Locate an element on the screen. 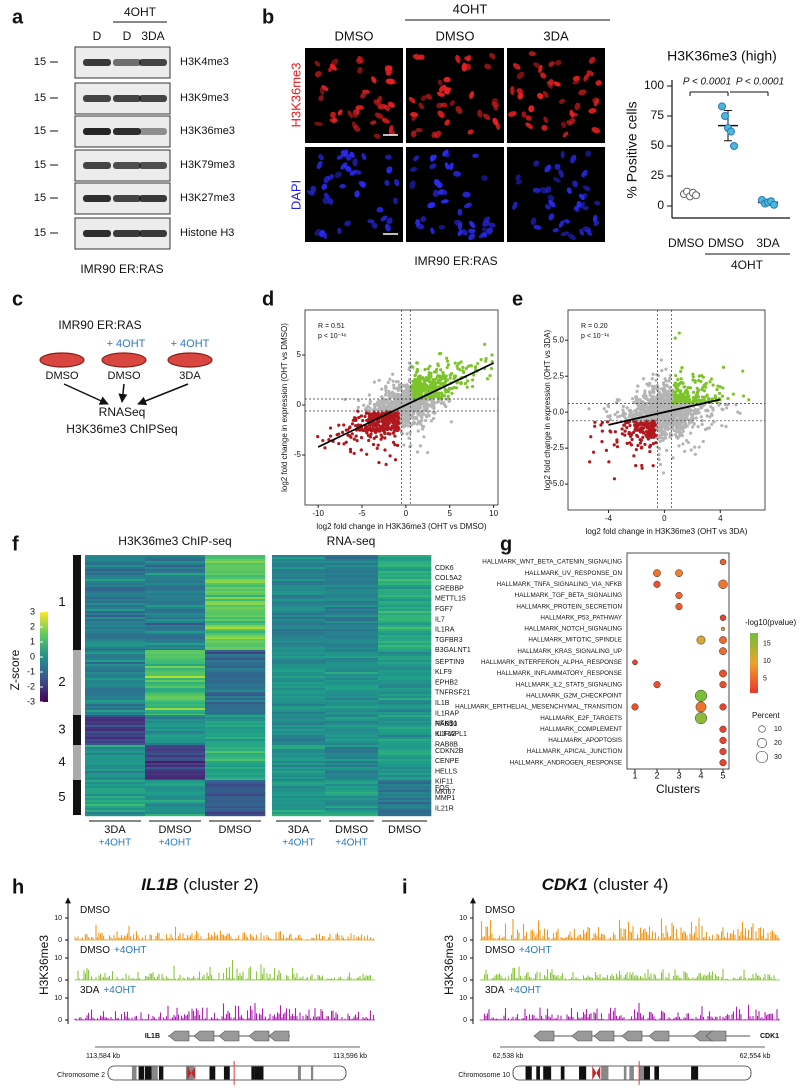 Image resolution: width=800 pixels, height=1090 pixels. gene-label: FOS is located at coordinates (442, 788).